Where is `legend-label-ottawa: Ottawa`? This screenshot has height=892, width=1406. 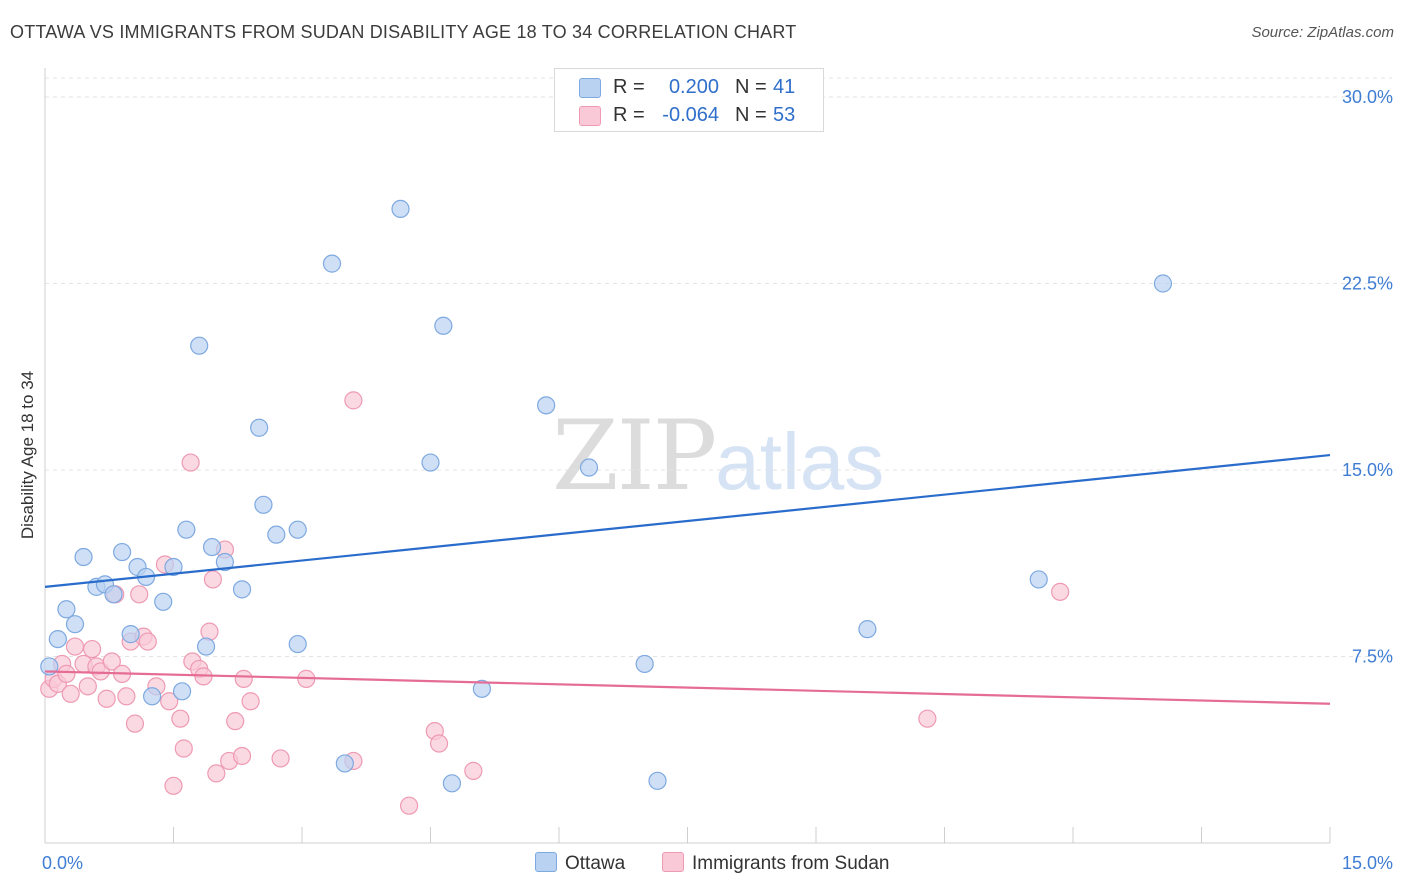
legend-label-ottawa: Ottawa is located at coordinates (595, 863).